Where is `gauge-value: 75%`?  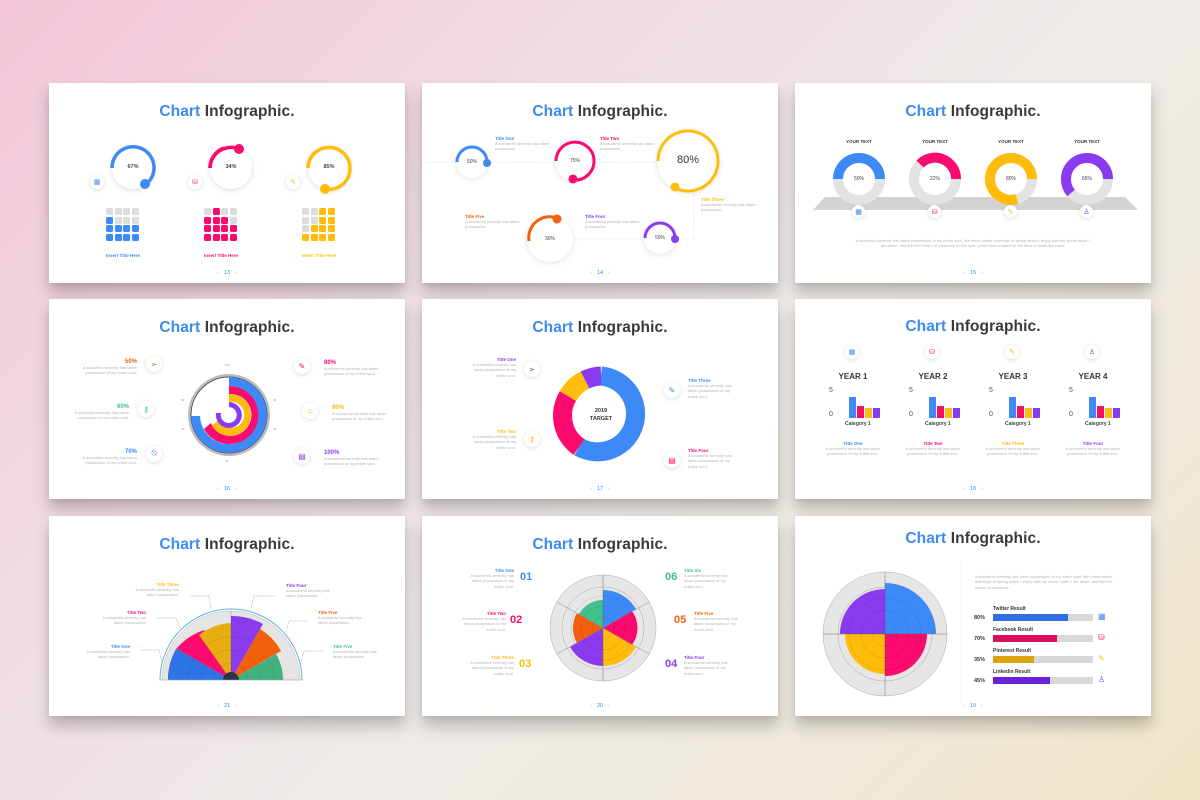 gauge-value: 75% is located at coordinates (574, 161).